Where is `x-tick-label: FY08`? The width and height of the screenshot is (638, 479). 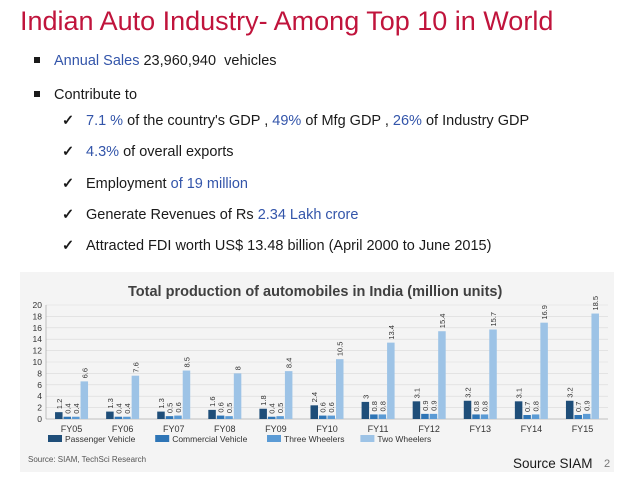 x-tick-label: FY08 is located at coordinates (225, 429).